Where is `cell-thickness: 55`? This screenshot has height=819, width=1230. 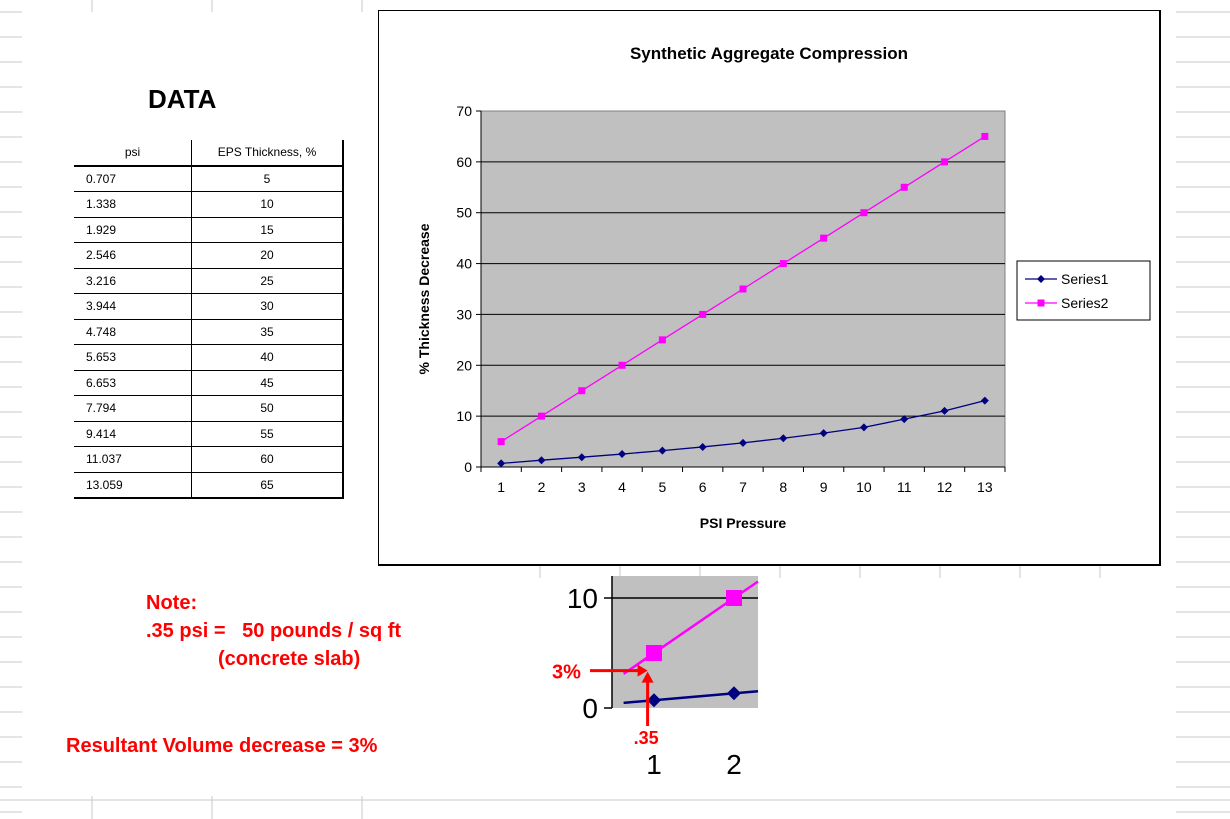 cell-thickness: 55 is located at coordinates (267, 434).